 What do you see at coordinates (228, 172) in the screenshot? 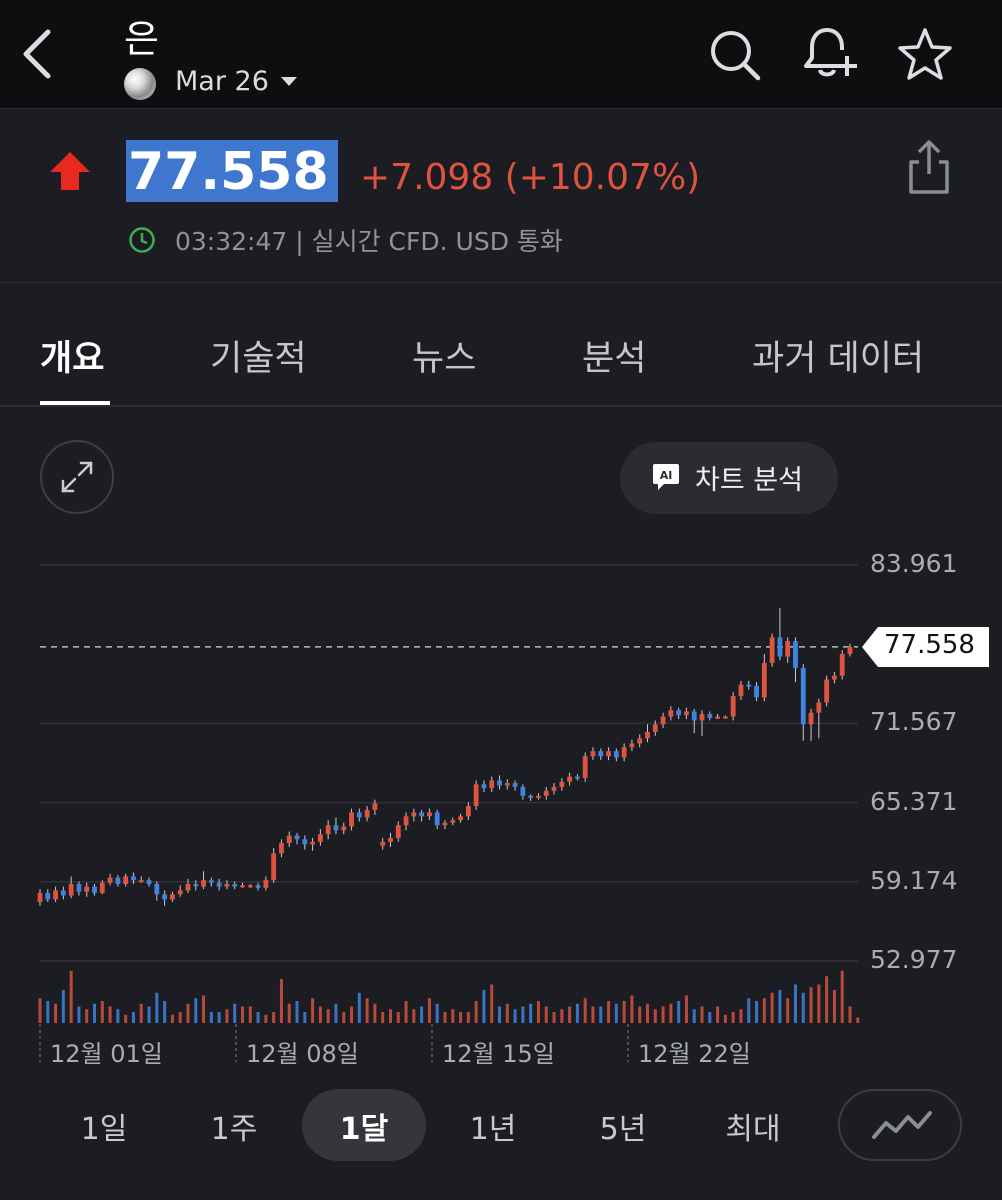
I see `last-price: 77.558` at bounding box center [228, 172].